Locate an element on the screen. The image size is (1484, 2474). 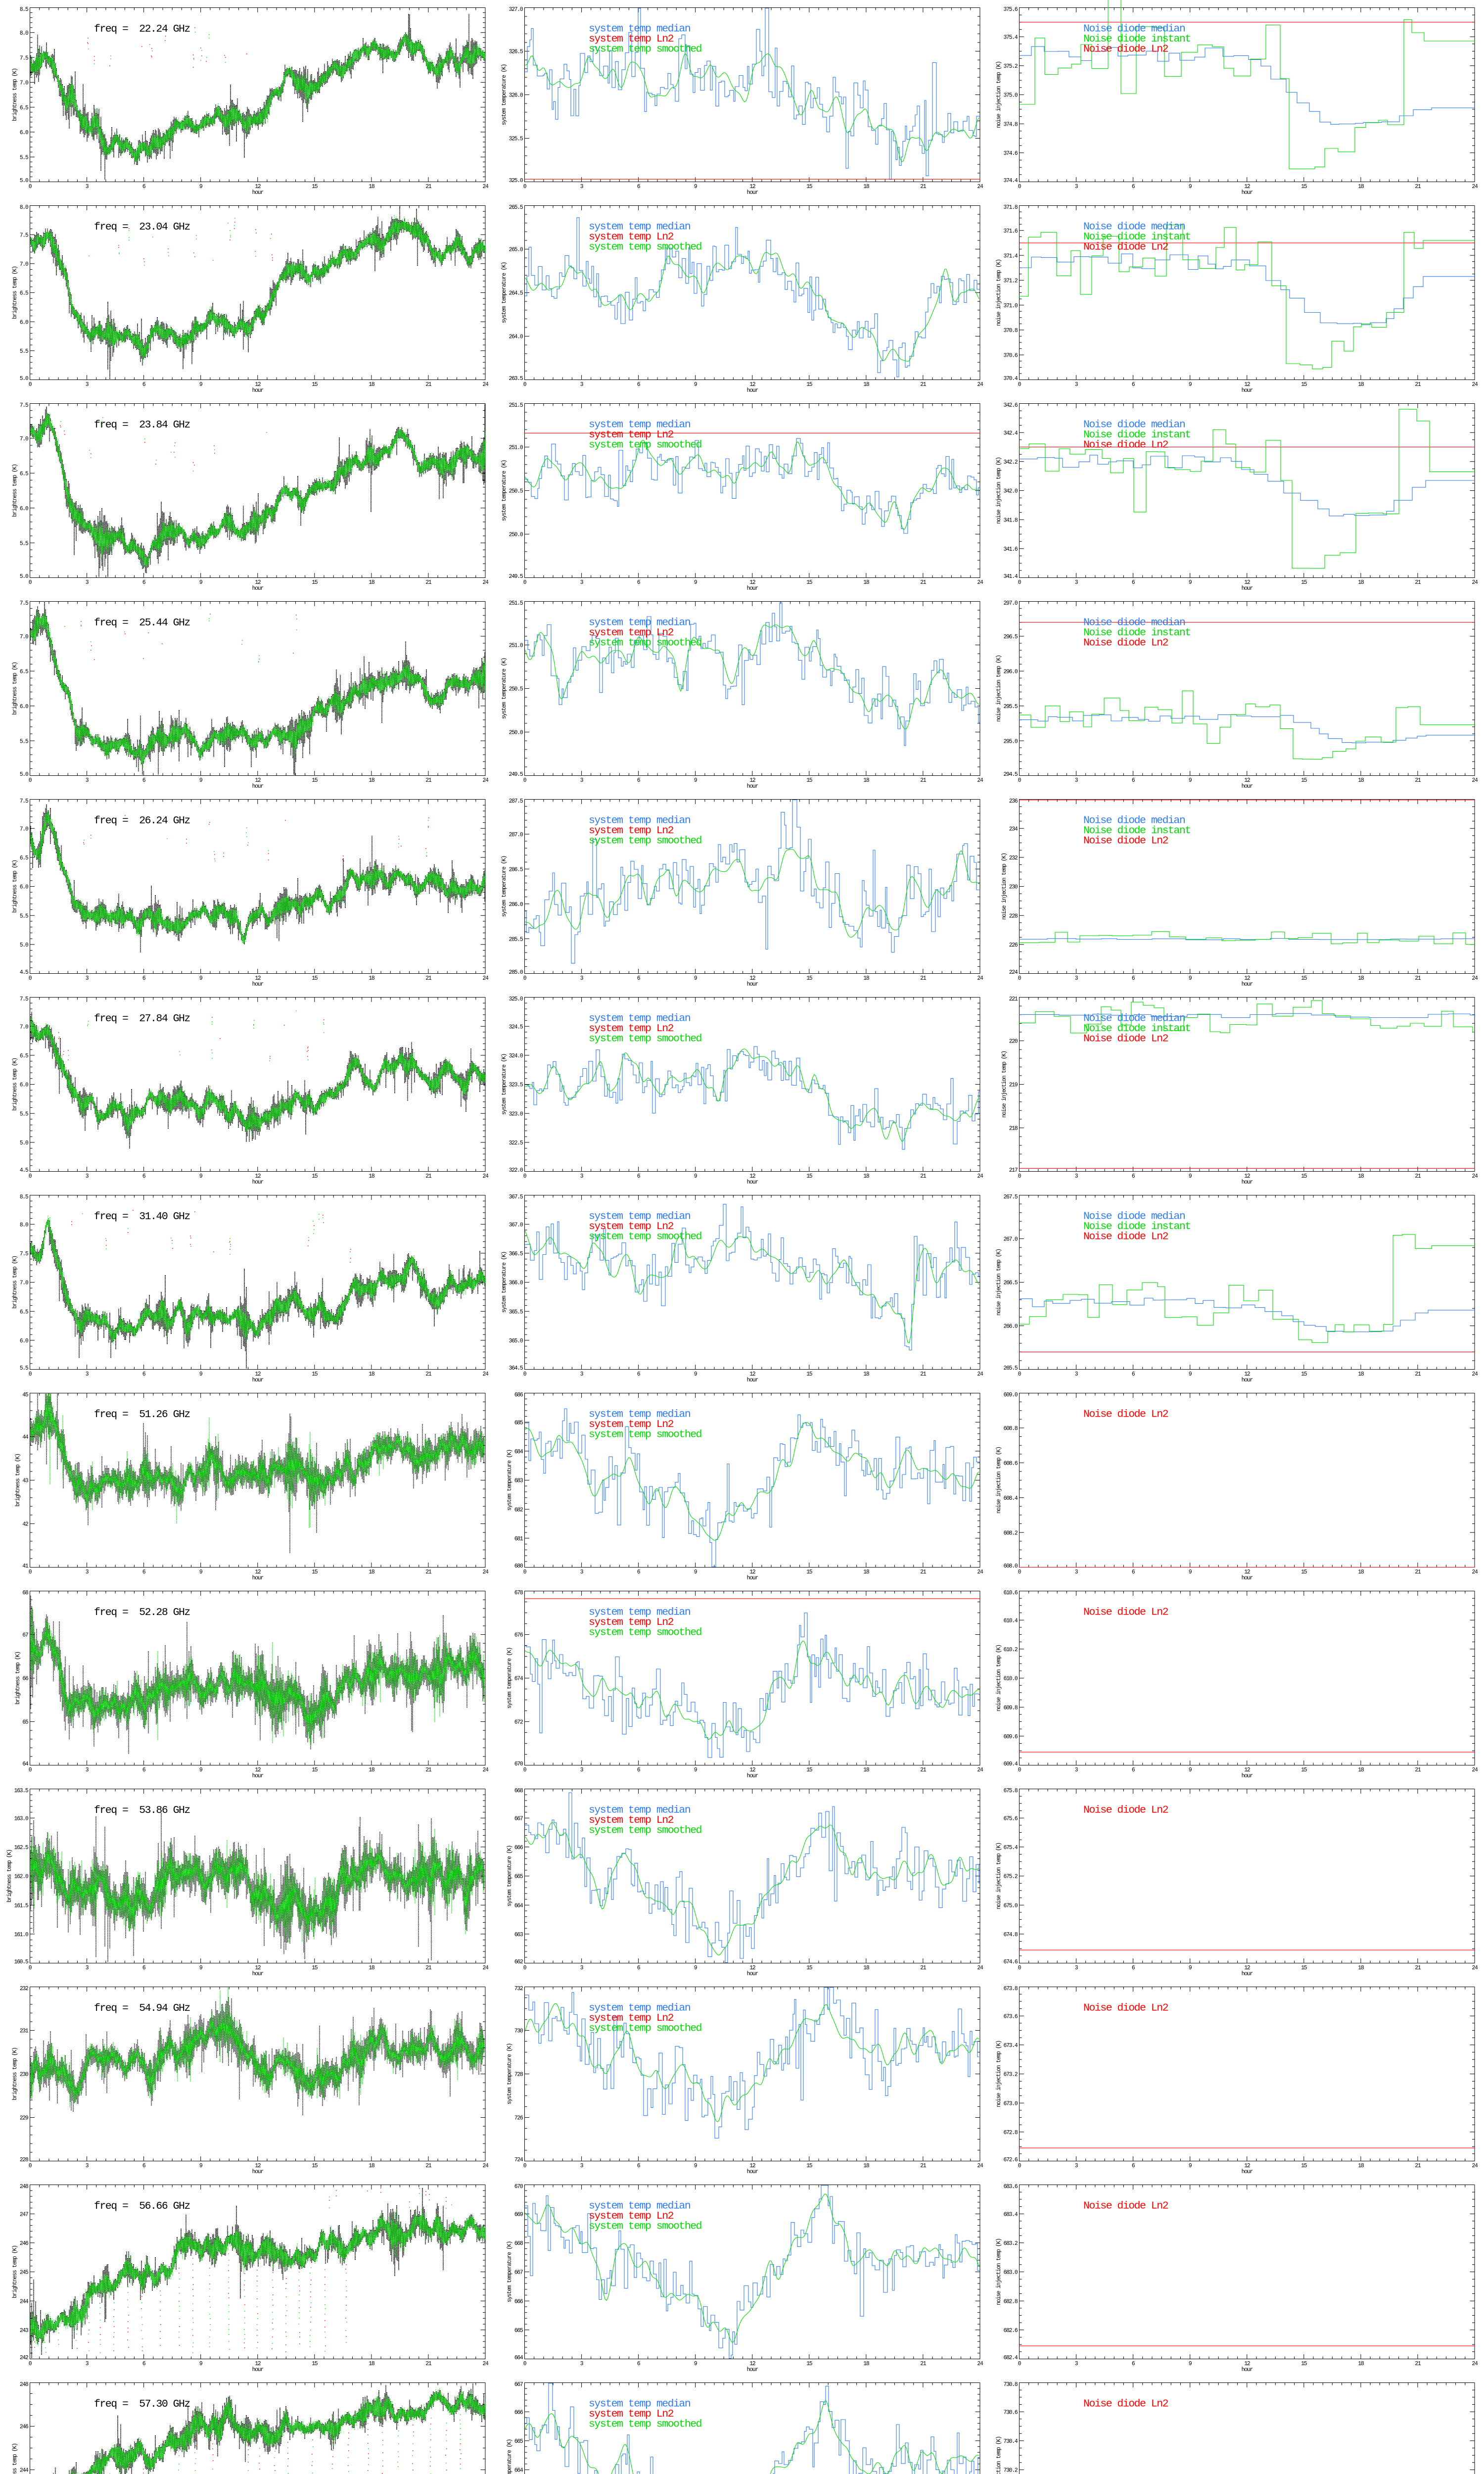
svg-text: 264.0 is located at coordinates (516, 337).